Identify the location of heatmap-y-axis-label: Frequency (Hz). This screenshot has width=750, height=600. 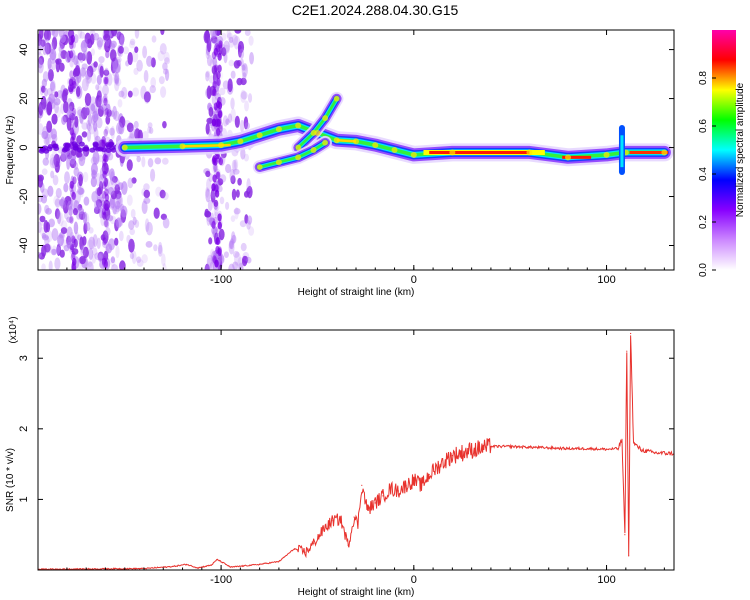
(10, 150).